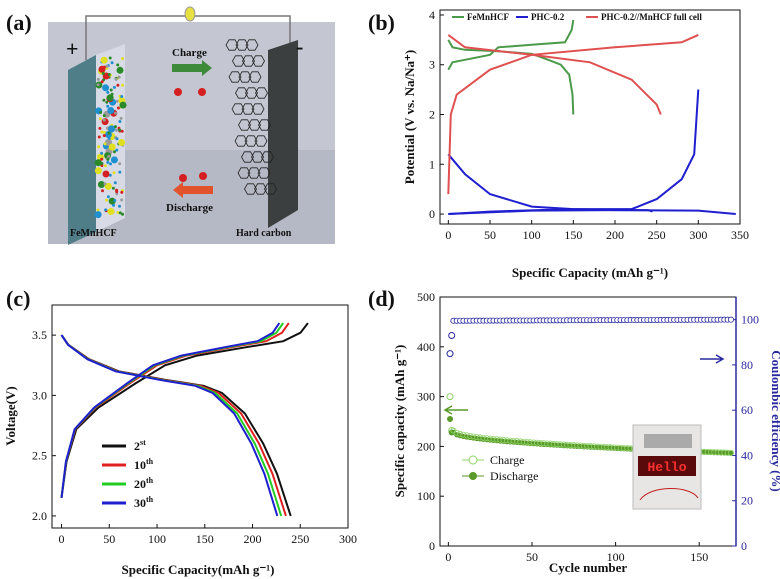  I want to click on chart-b-xtick-label: 100, so click(532, 235).